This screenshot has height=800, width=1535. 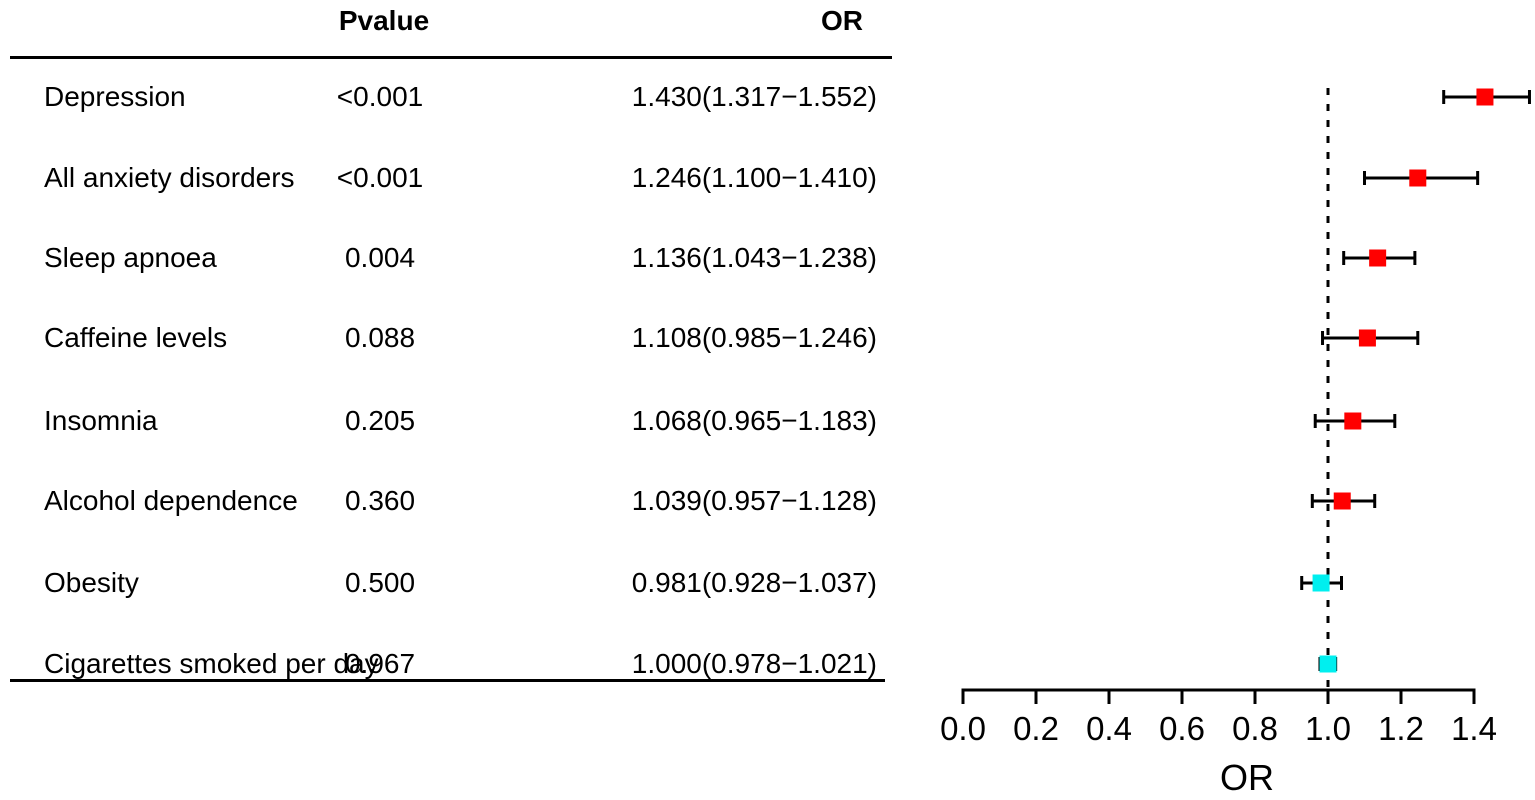 What do you see at coordinates (115, 96) in the screenshot?
I see `trait-label: Depression` at bounding box center [115, 96].